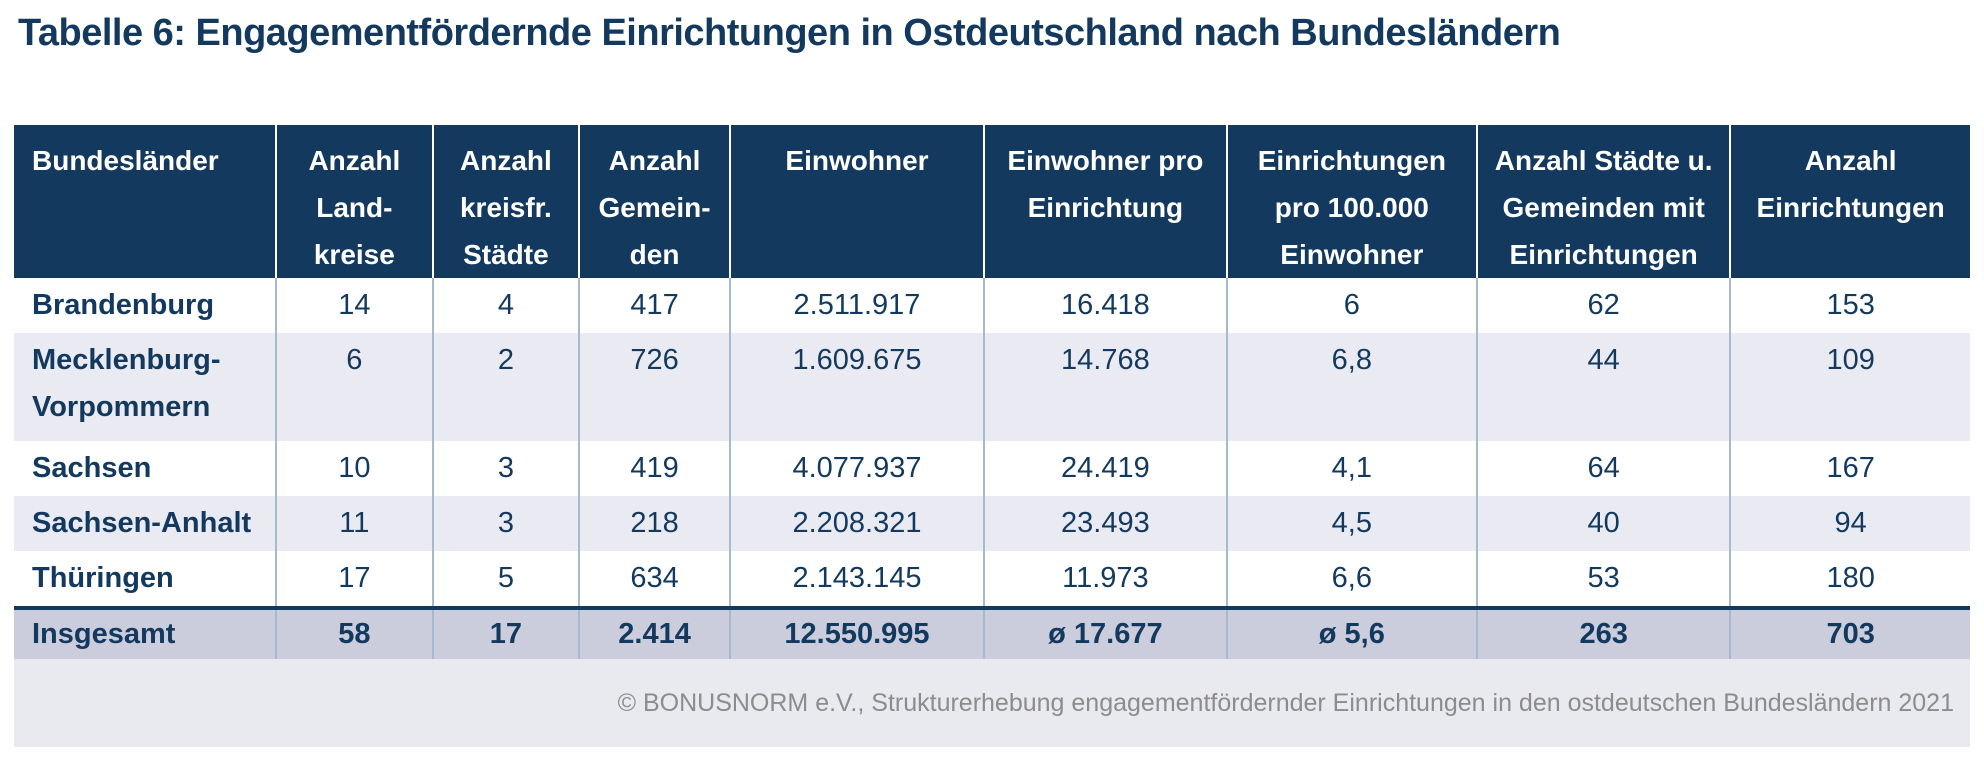 The image size is (1984, 765). I want to click on total-cell: 2.414, so click(655, 632).